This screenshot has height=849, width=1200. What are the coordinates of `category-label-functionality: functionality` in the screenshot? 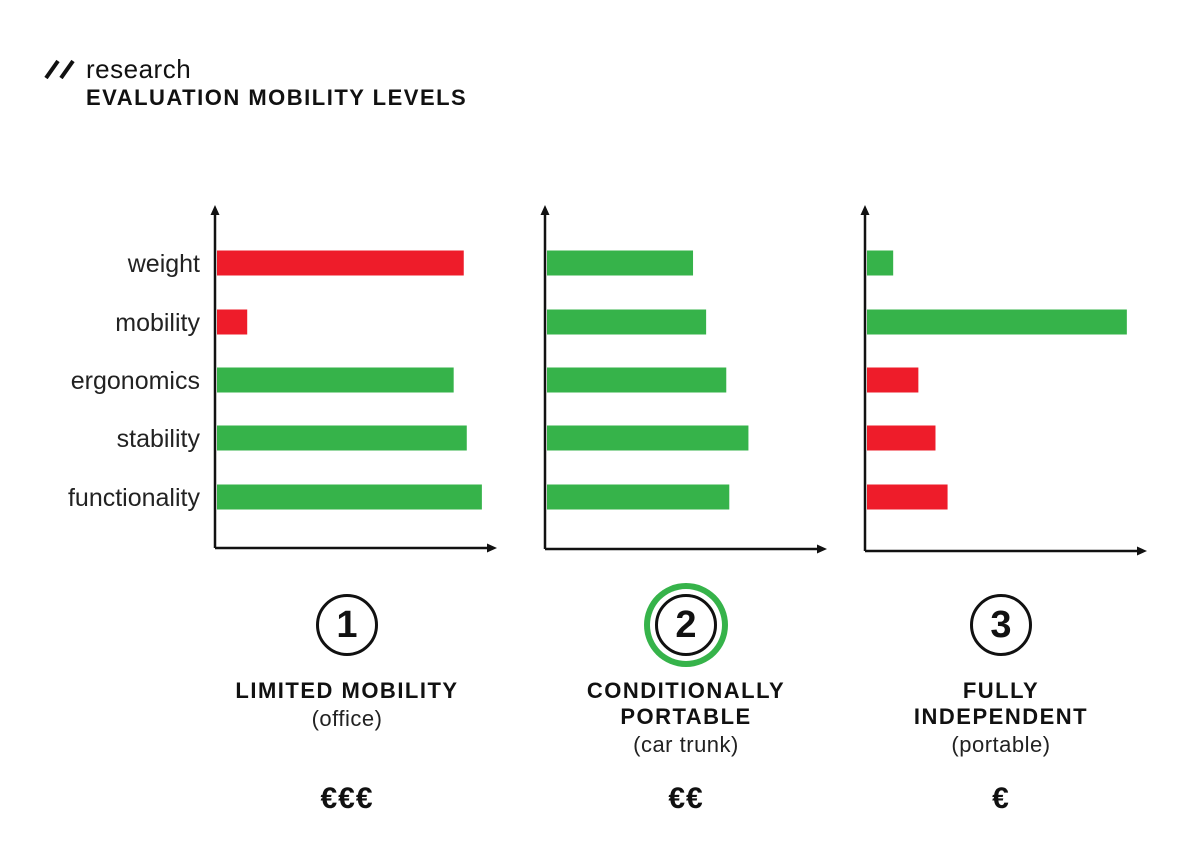 It's located at (134, 498).